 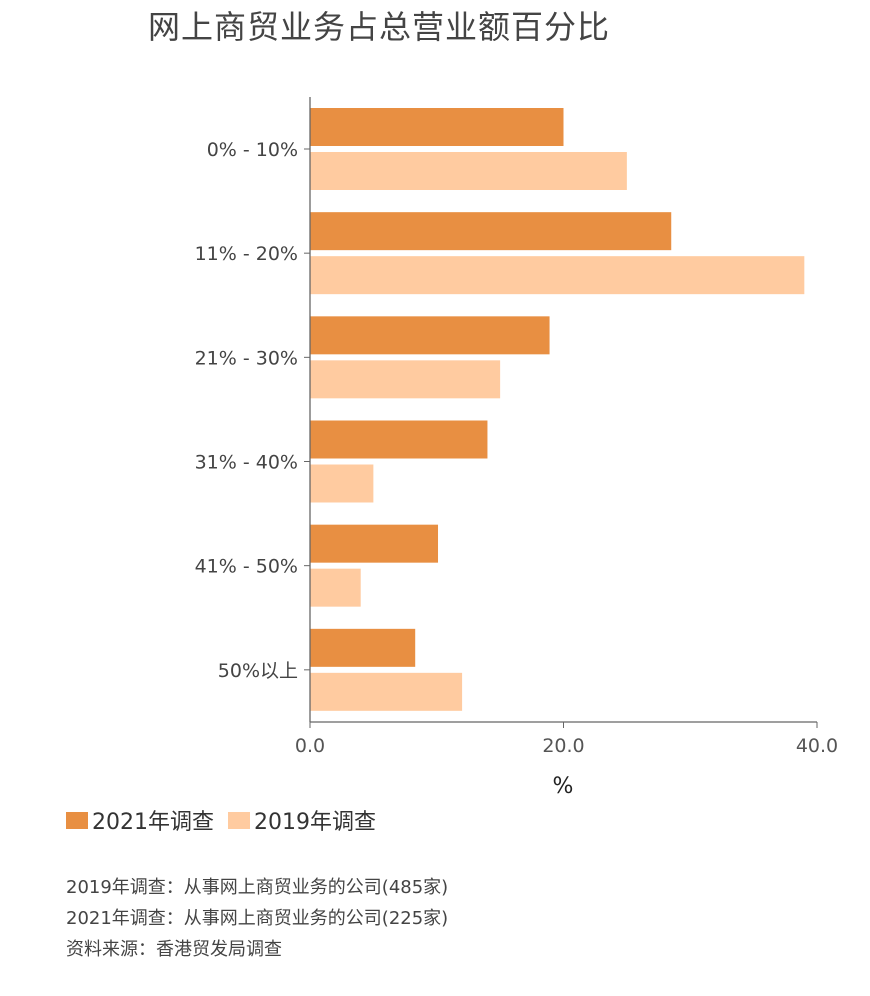 What do you see at coordinates (174, 949) in the screenshot?
I see `footnote-source: 资料来源：香港贸发局调查` at bounding box center [174, 949].